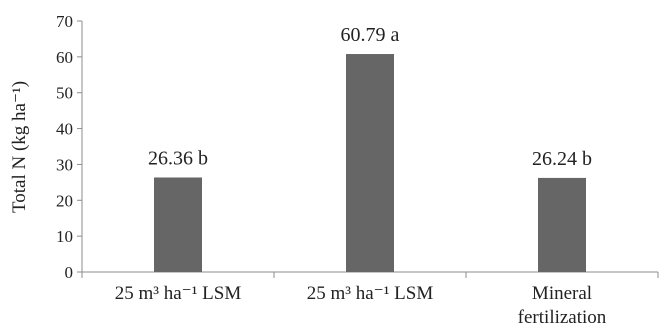 The image size is (670, 329). Describe the element at coordinates (178, 158) in the screenshot. I see `data-label: 26.36 b` at that location.